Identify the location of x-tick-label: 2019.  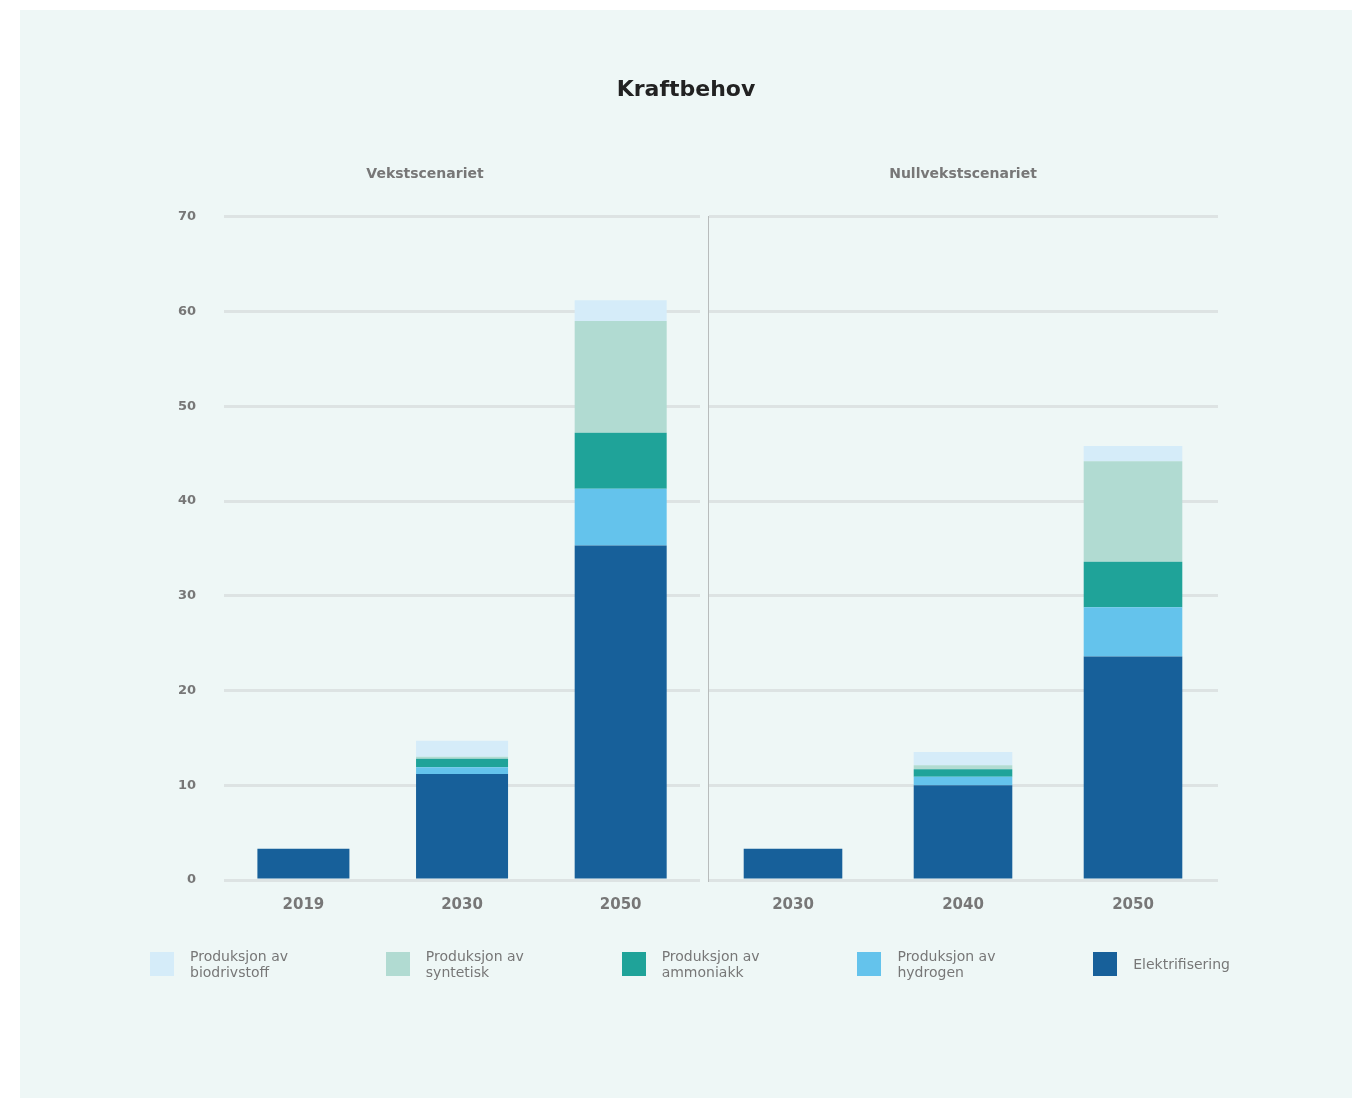
(303, 903).